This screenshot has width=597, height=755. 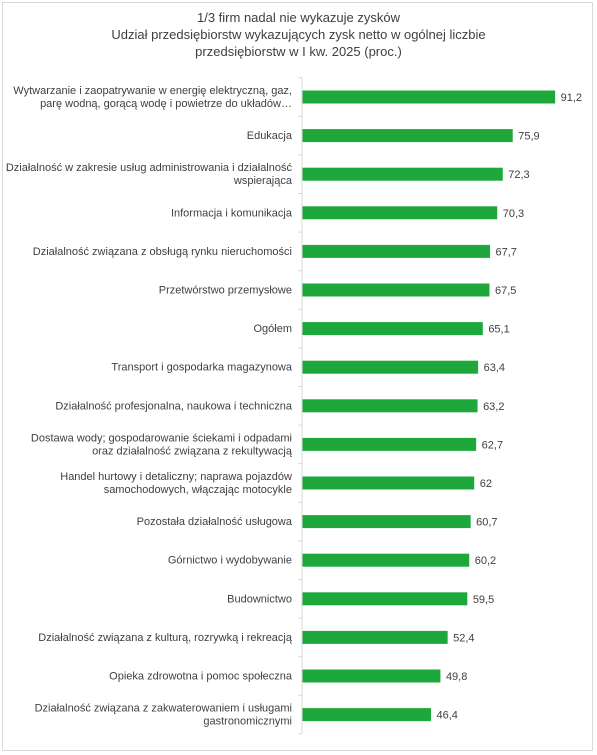 I want to click on category-label: oraz działalność związana z rekultywacją, so click(x=192, y=451).